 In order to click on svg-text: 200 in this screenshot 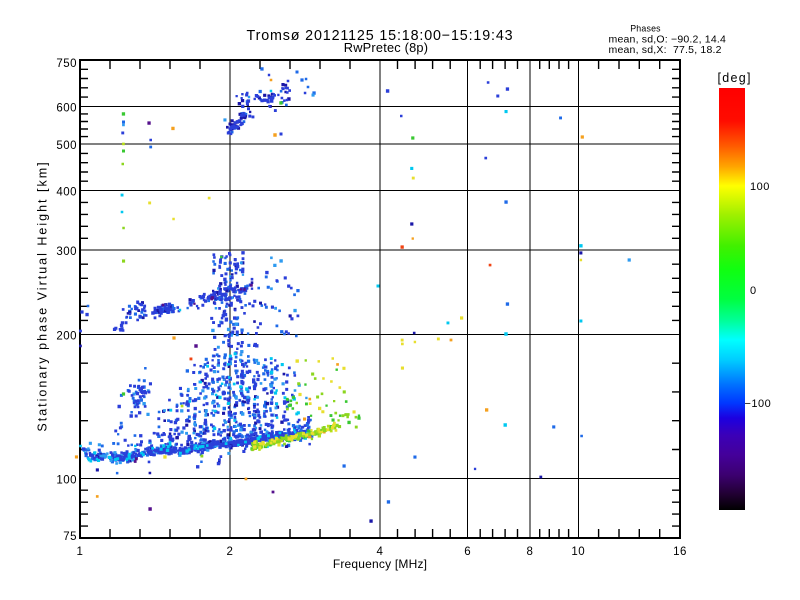, I will do `click(66, 336)`.